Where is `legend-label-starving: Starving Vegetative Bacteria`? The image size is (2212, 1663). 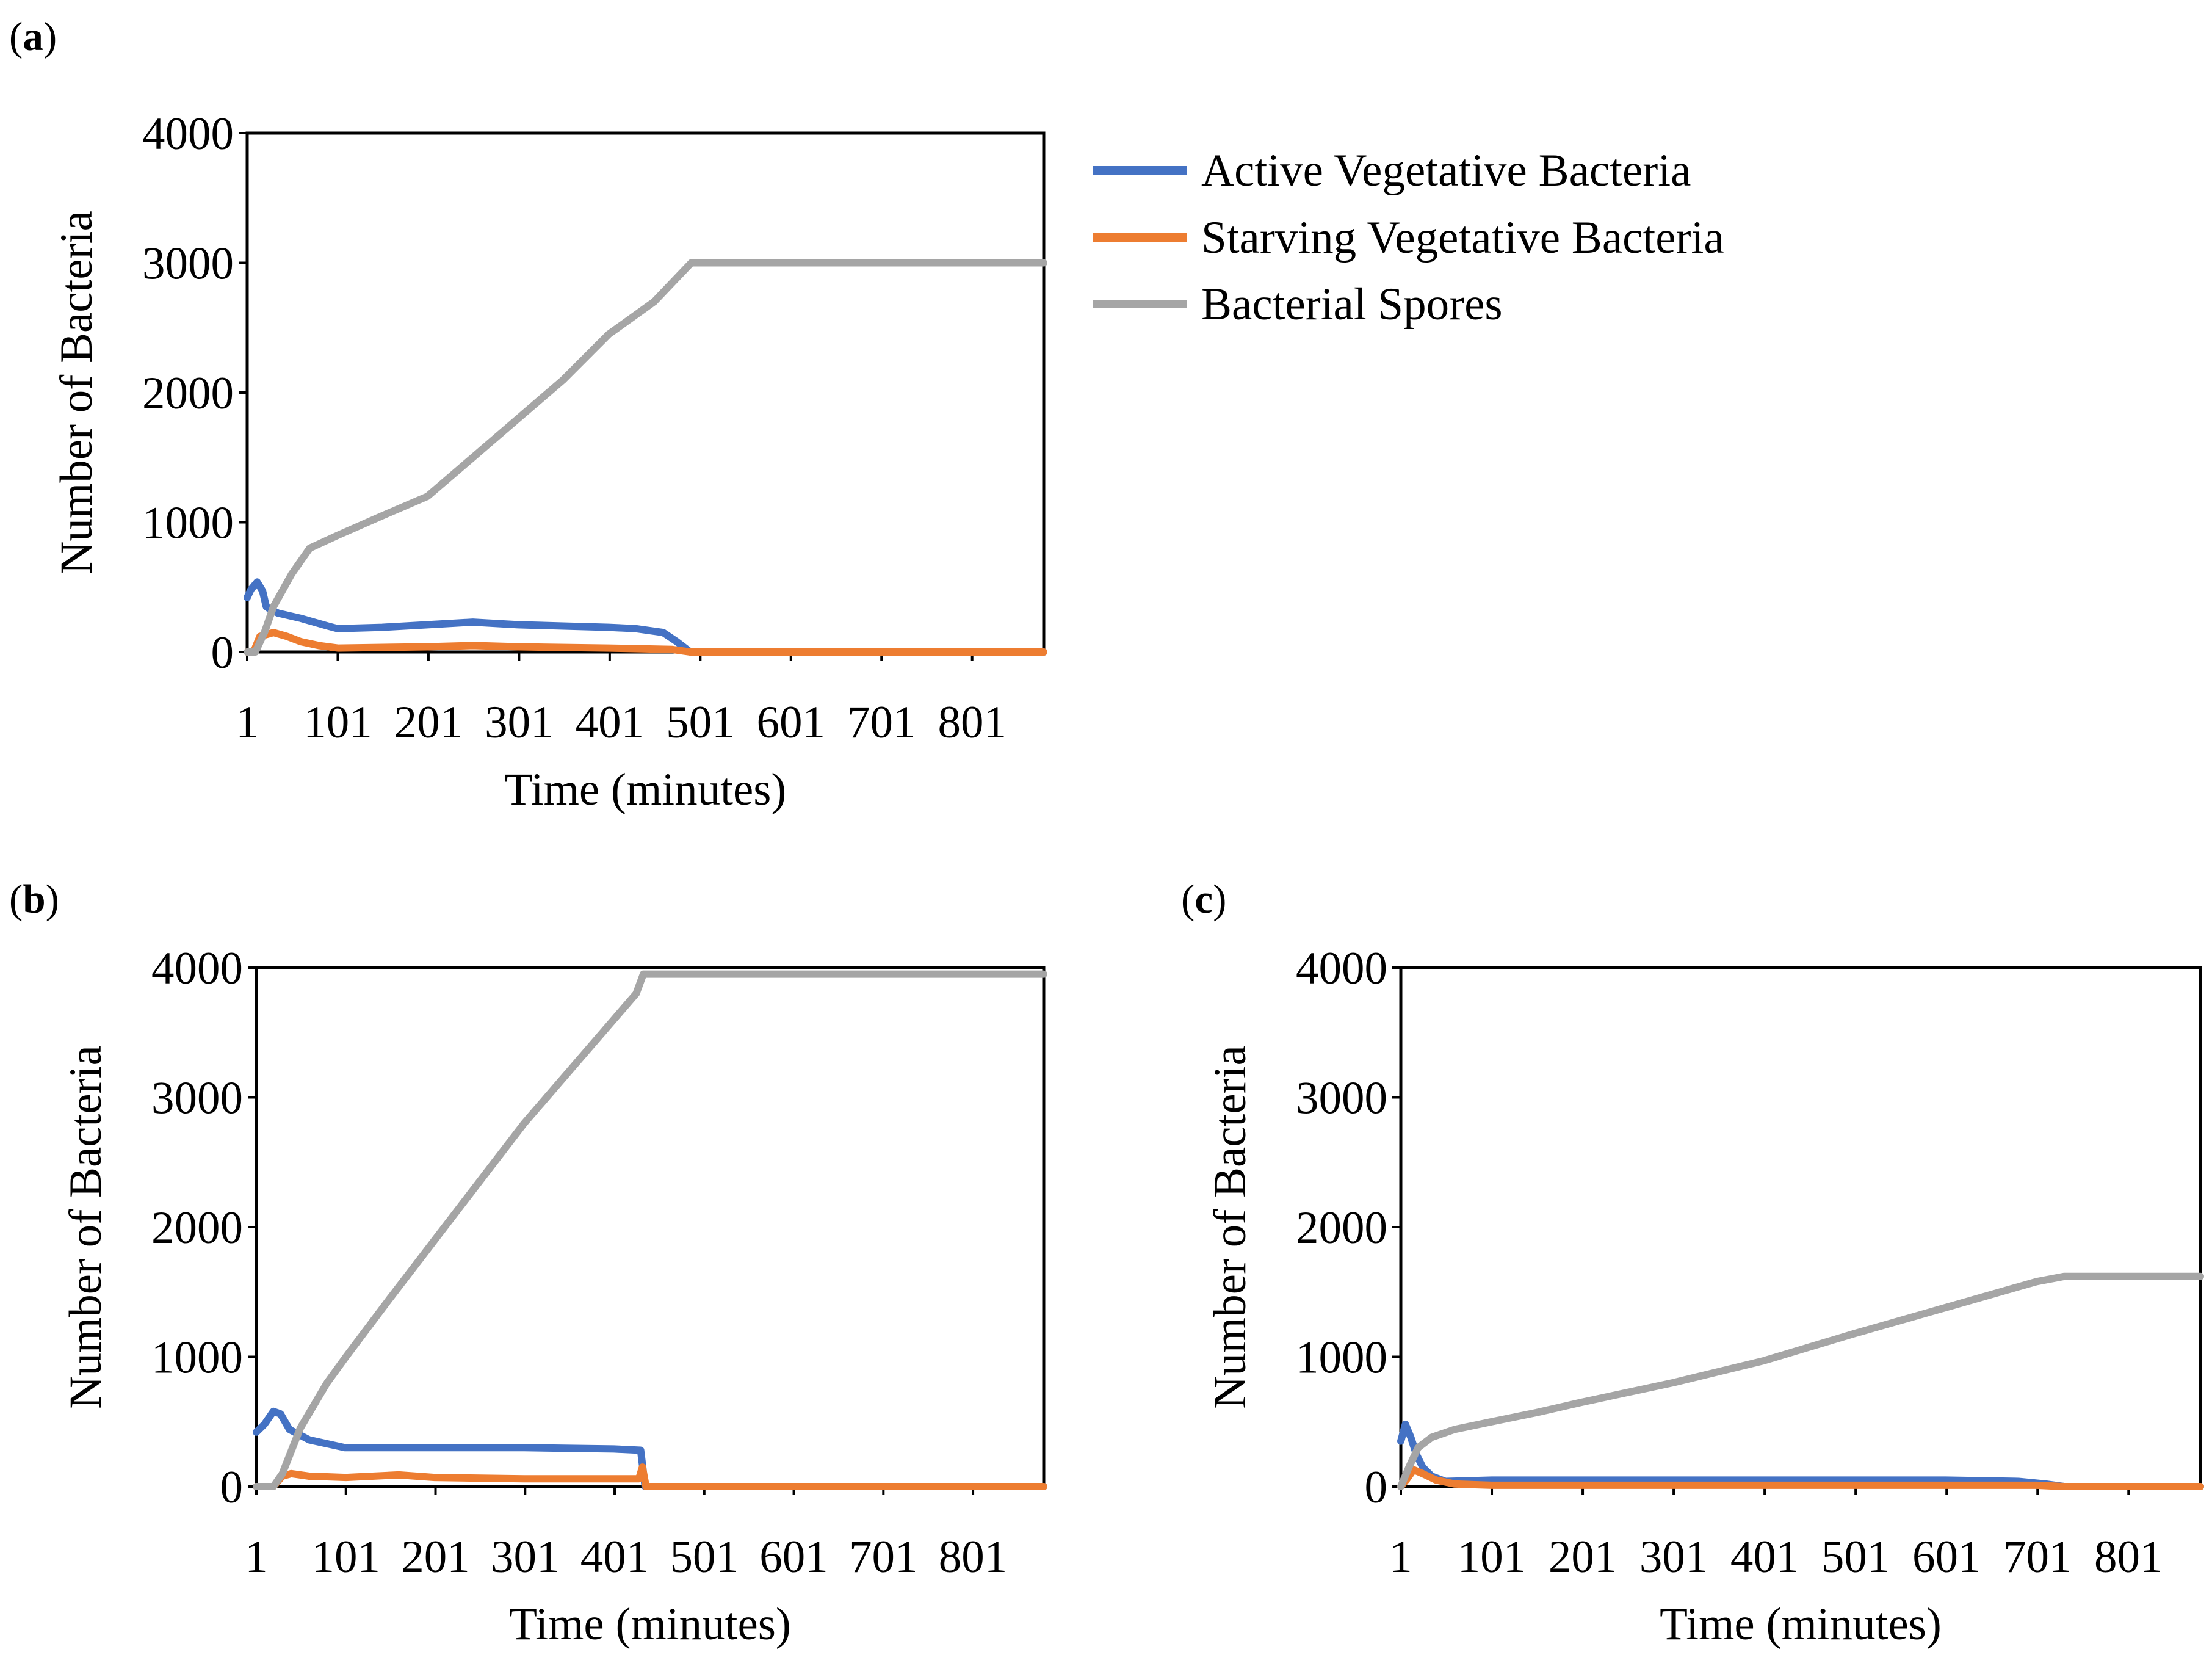 legend-label-starving: Starving Vegetative Bacteria is located at coordinates (1462, 238).